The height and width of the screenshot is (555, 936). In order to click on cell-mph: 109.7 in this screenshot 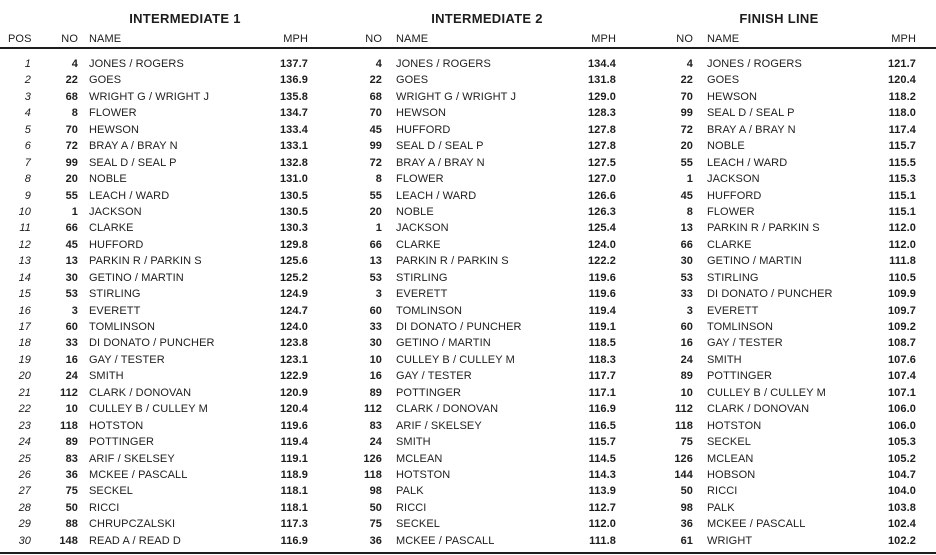, I will do `click(901, 310)`.